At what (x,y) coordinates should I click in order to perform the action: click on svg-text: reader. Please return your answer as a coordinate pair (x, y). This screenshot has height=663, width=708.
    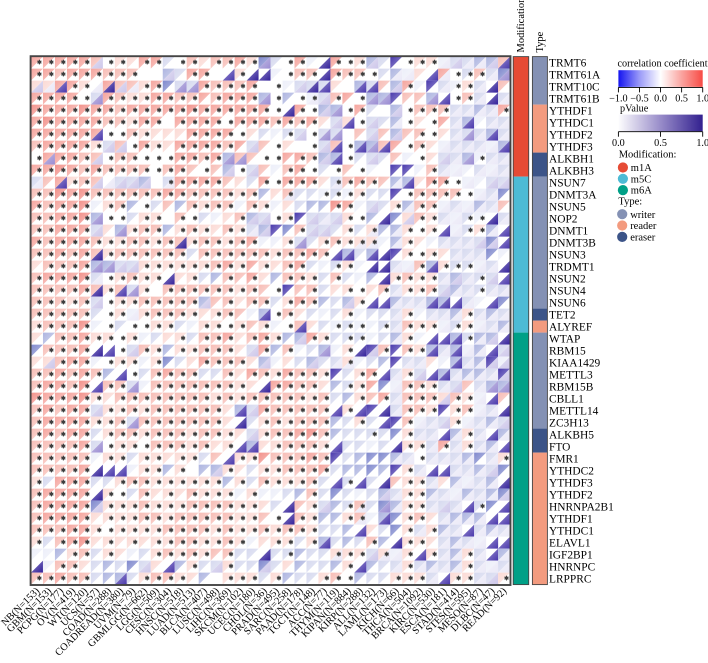
    Looking at the image, I should click on (643, 226).